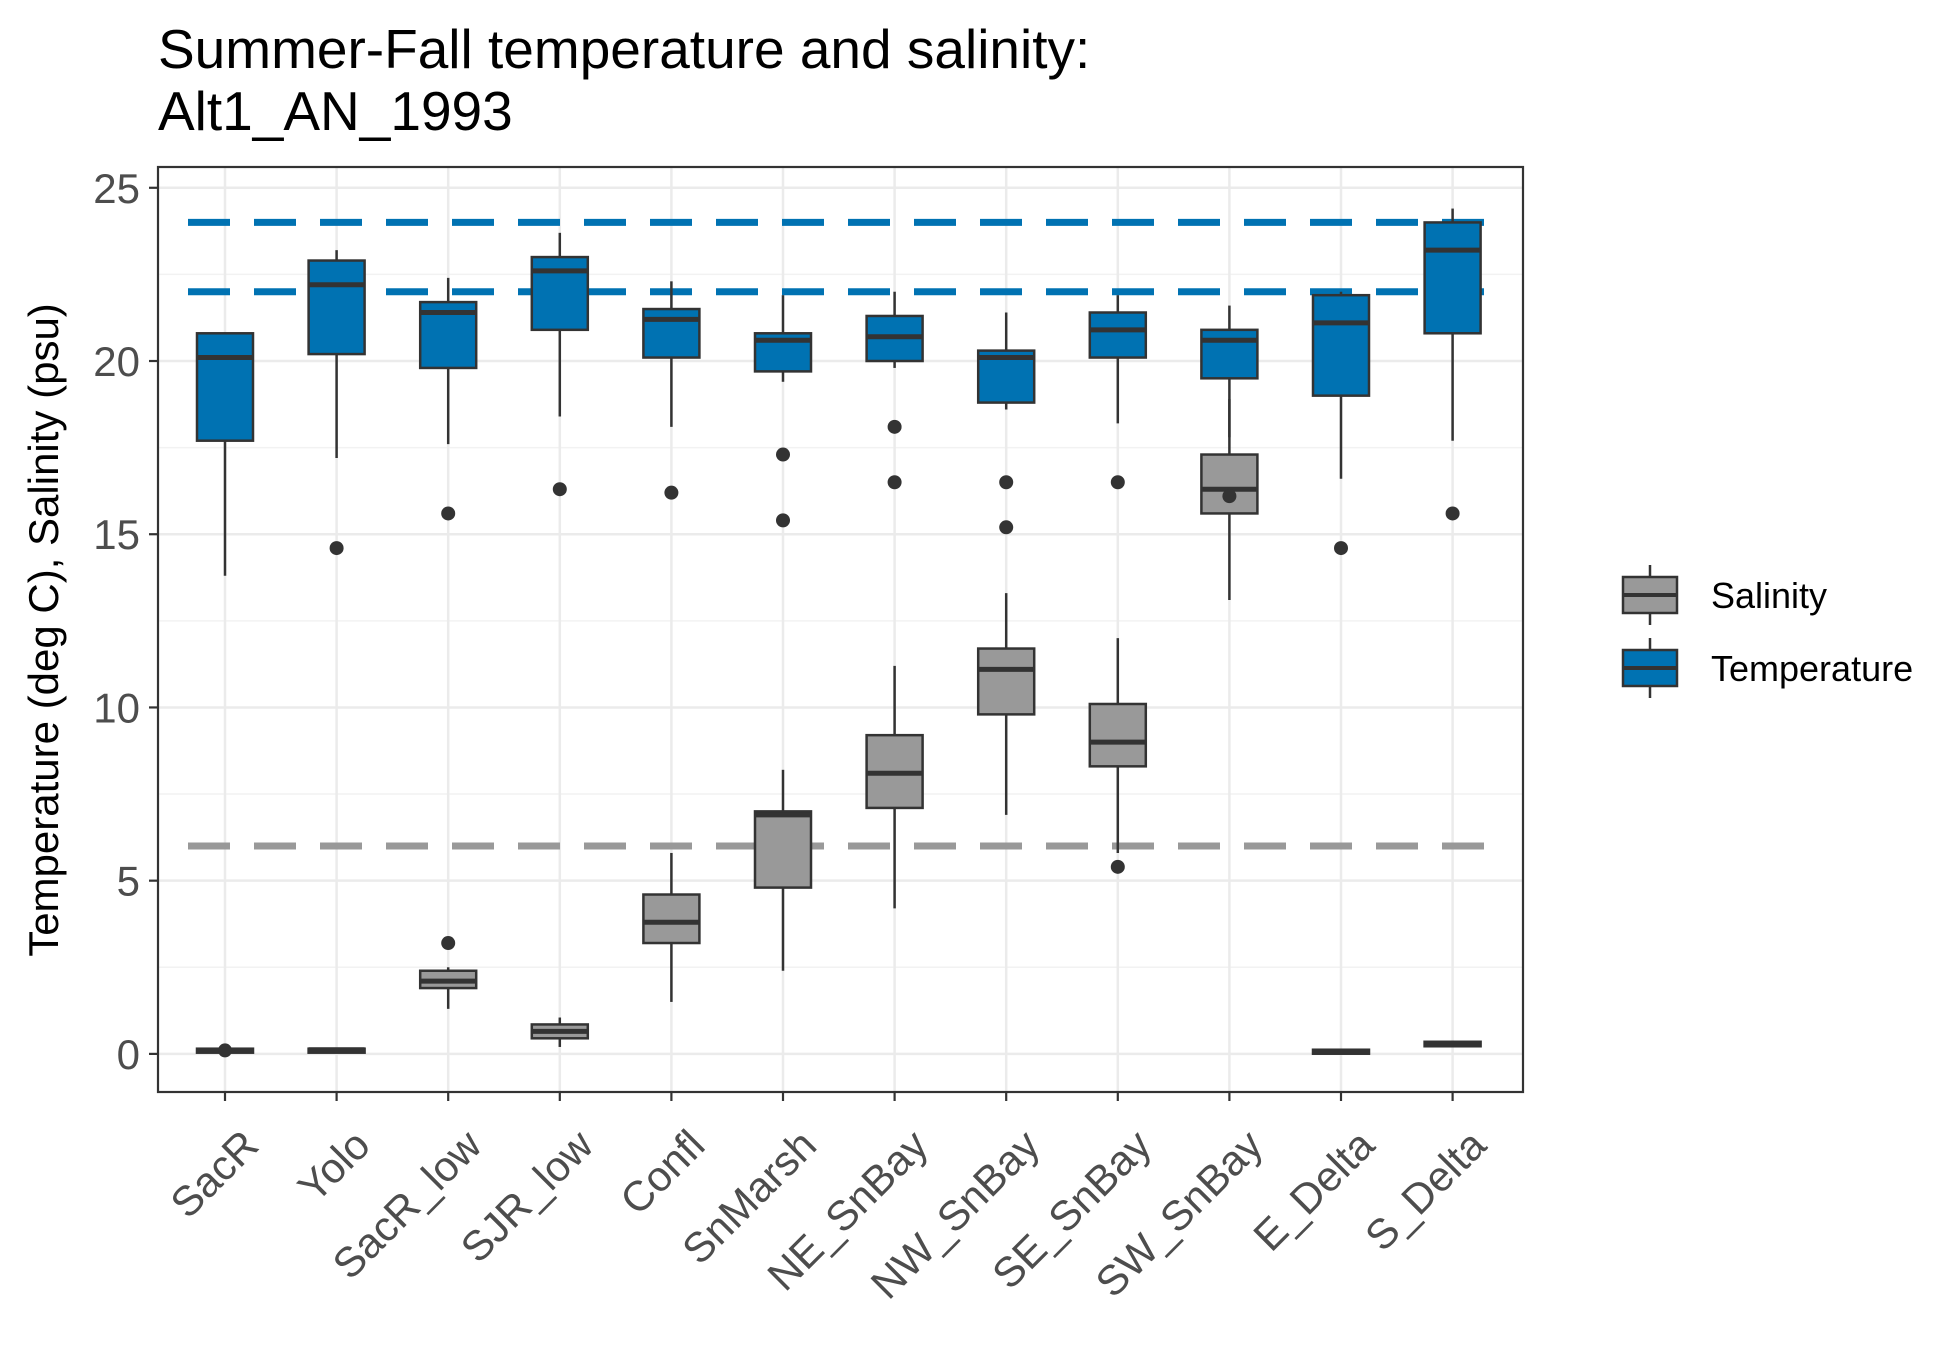 The width and height of the screenshot is (1950, 1350). I want to click on box-temperature-SacR_low, so click(448, 399).